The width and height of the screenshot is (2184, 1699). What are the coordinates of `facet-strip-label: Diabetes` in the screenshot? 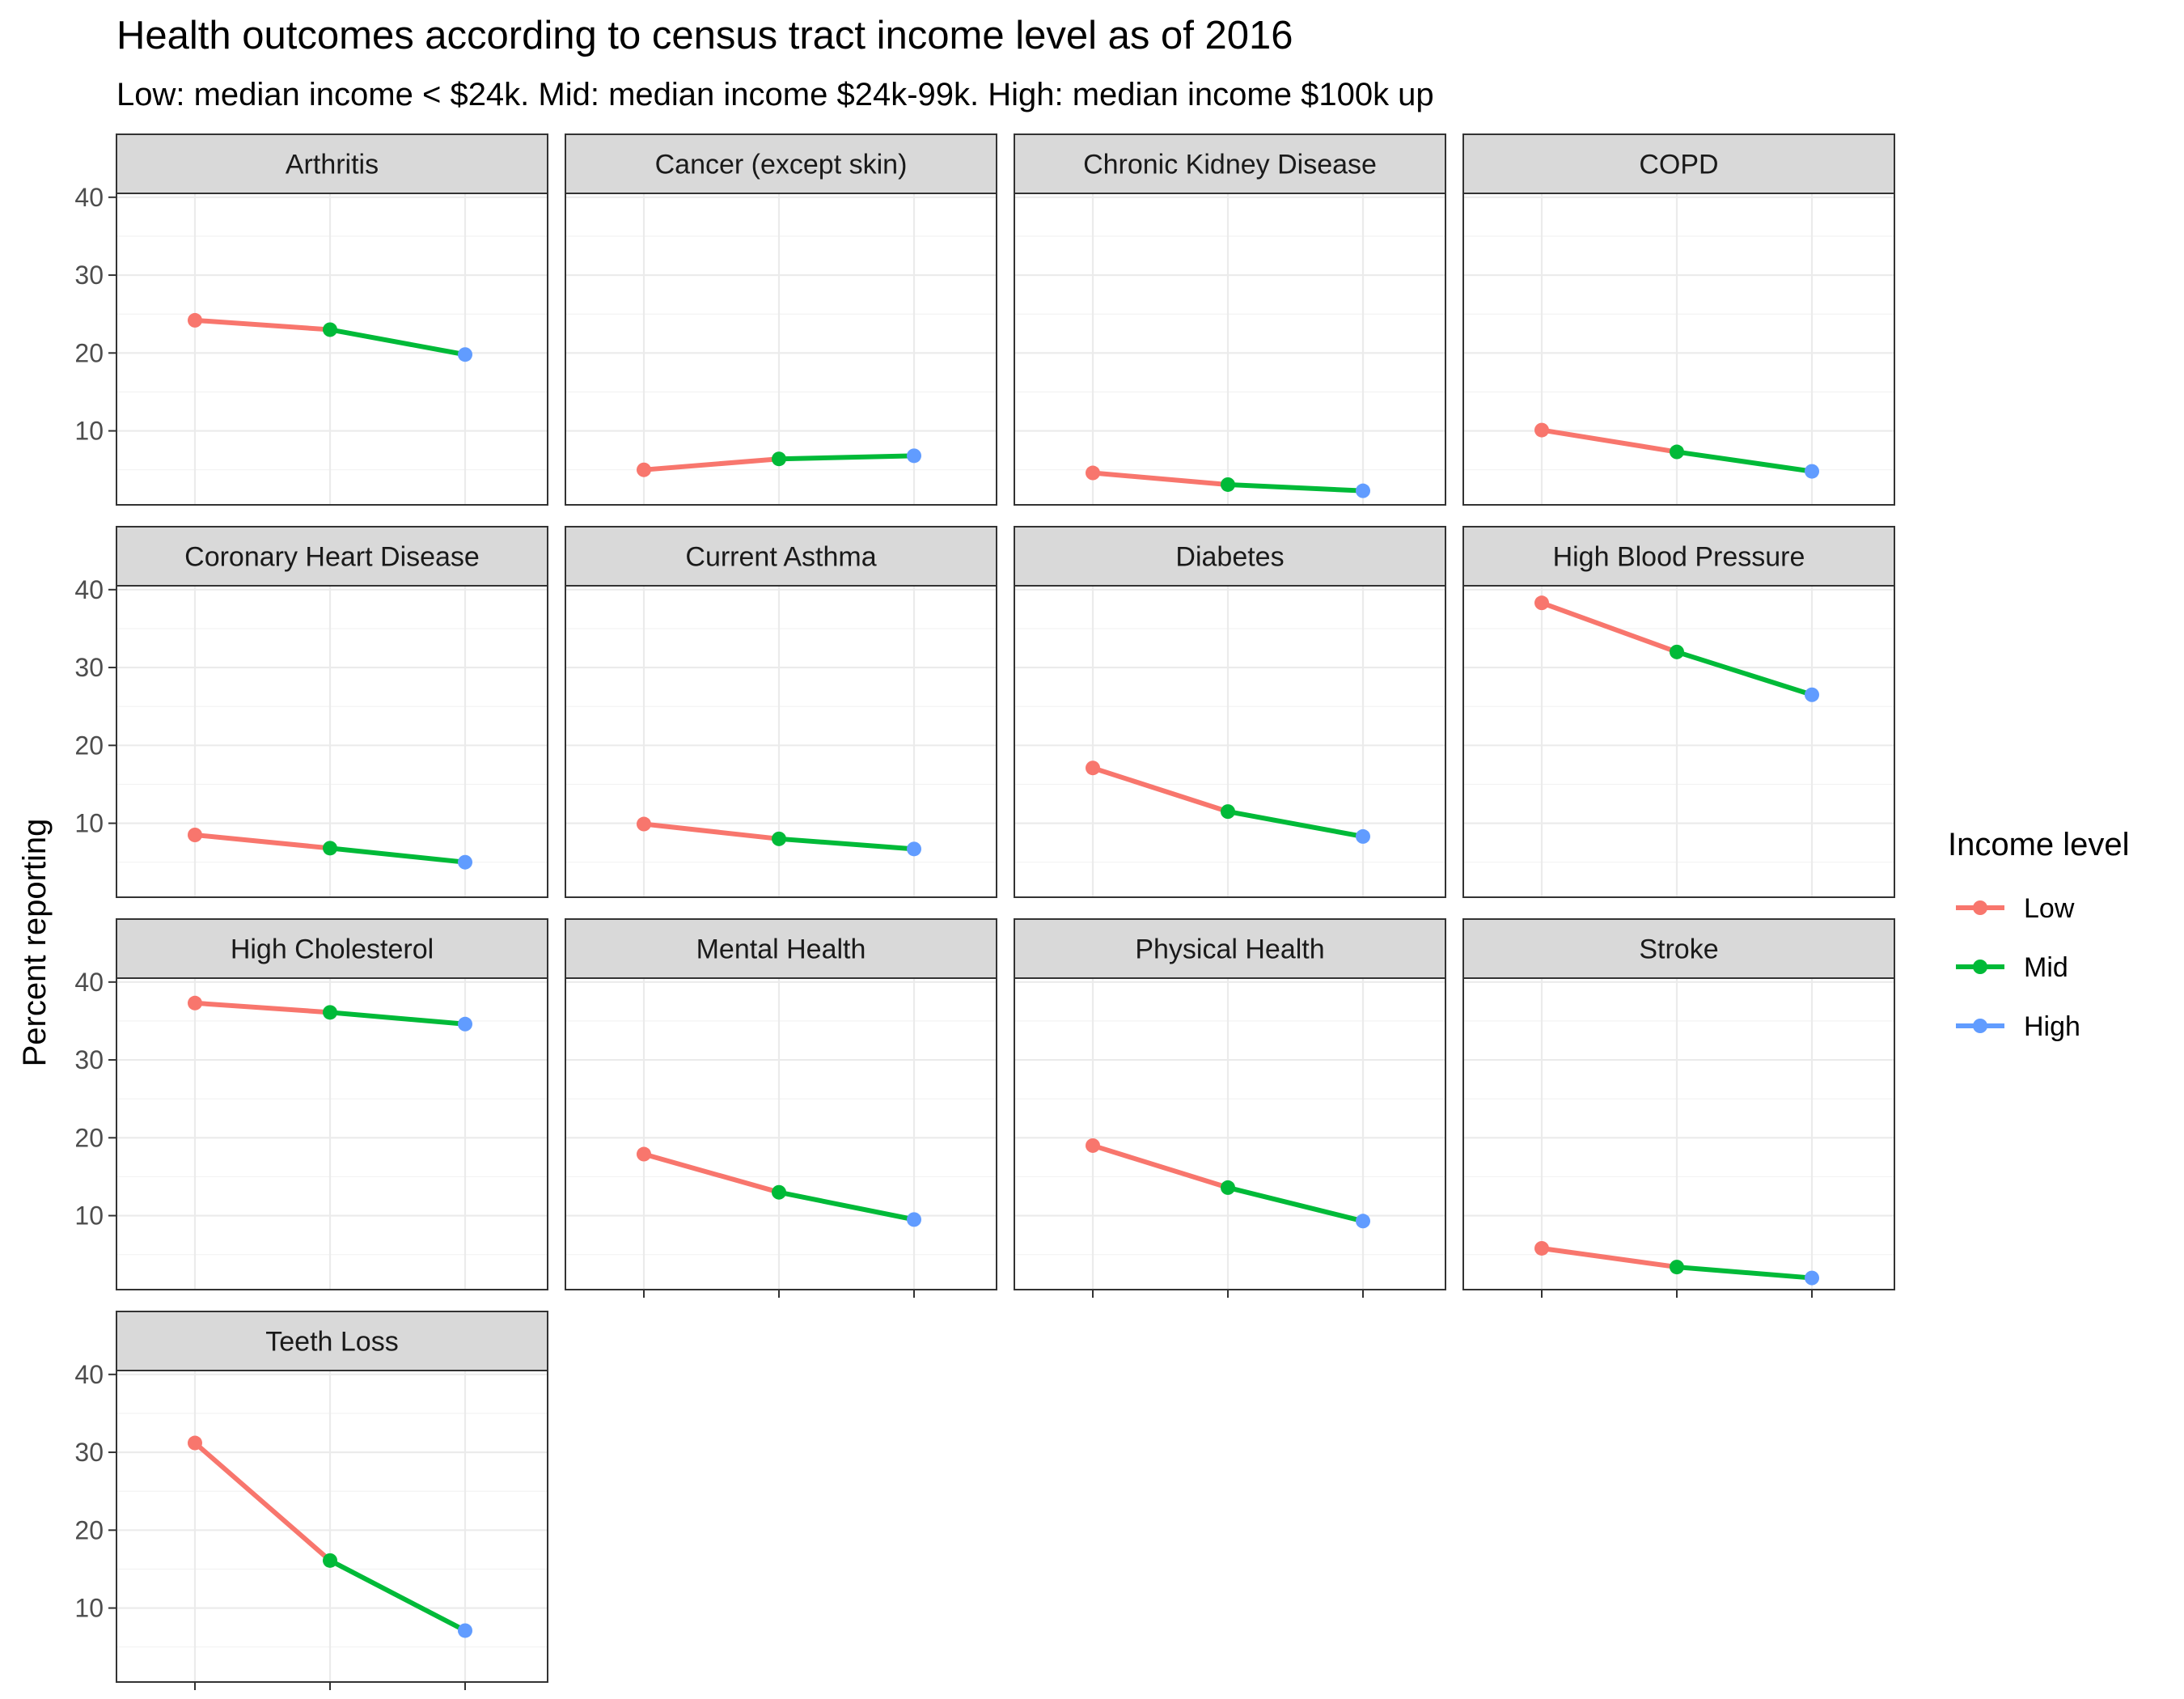 It's located at (1229, 557).